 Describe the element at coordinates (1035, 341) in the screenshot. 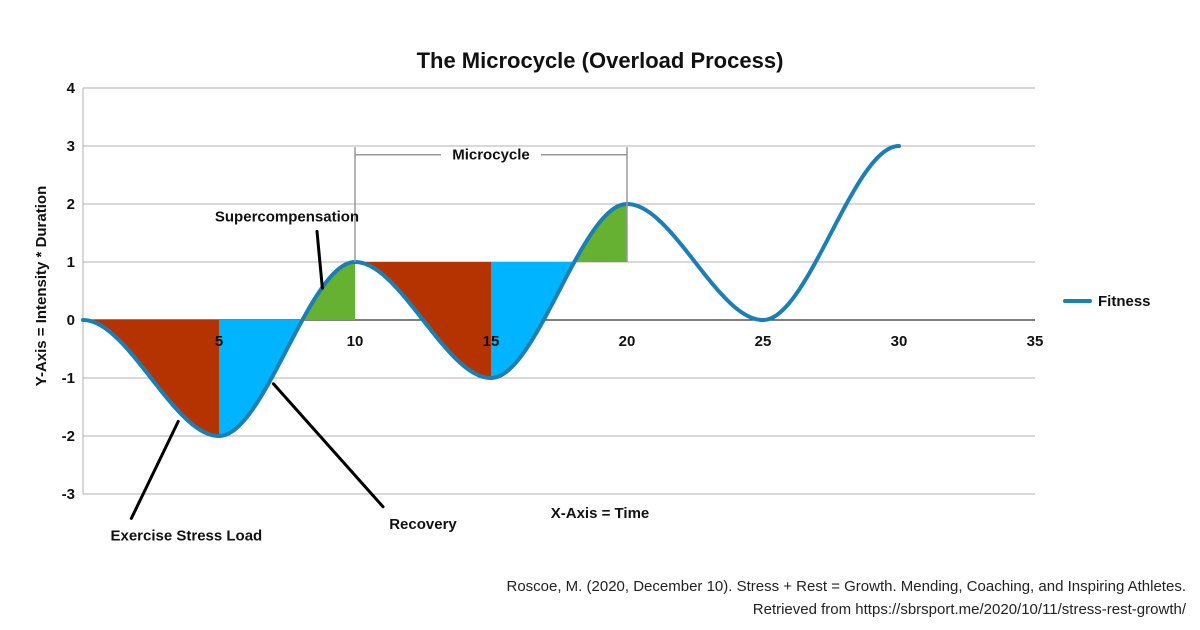

I see `x-tick-35: 35` at that location.